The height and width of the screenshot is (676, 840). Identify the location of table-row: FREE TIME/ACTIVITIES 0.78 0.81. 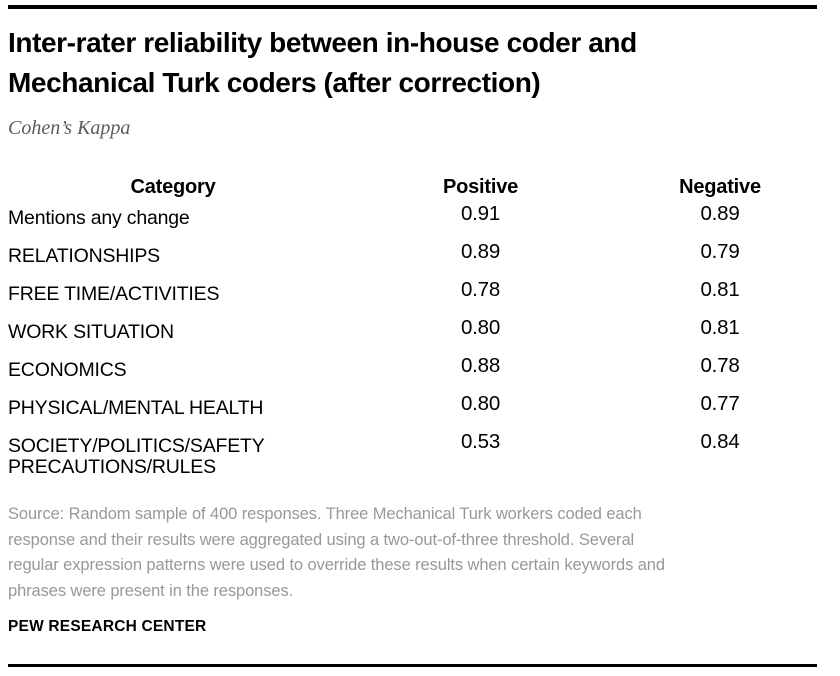
(412, 298).